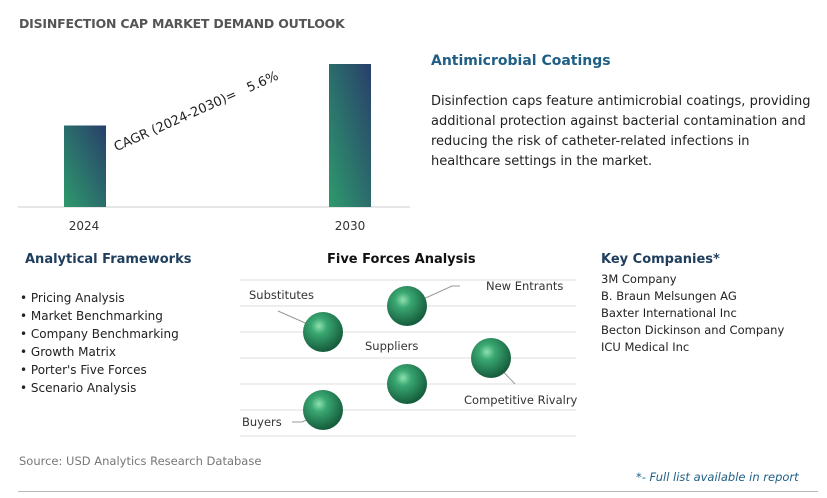 This screenshot has width=827, height=498. Describe the element at coordinates (99, 370) in the screenshot. I see `list-item: Porter's Five Forces` at that location.